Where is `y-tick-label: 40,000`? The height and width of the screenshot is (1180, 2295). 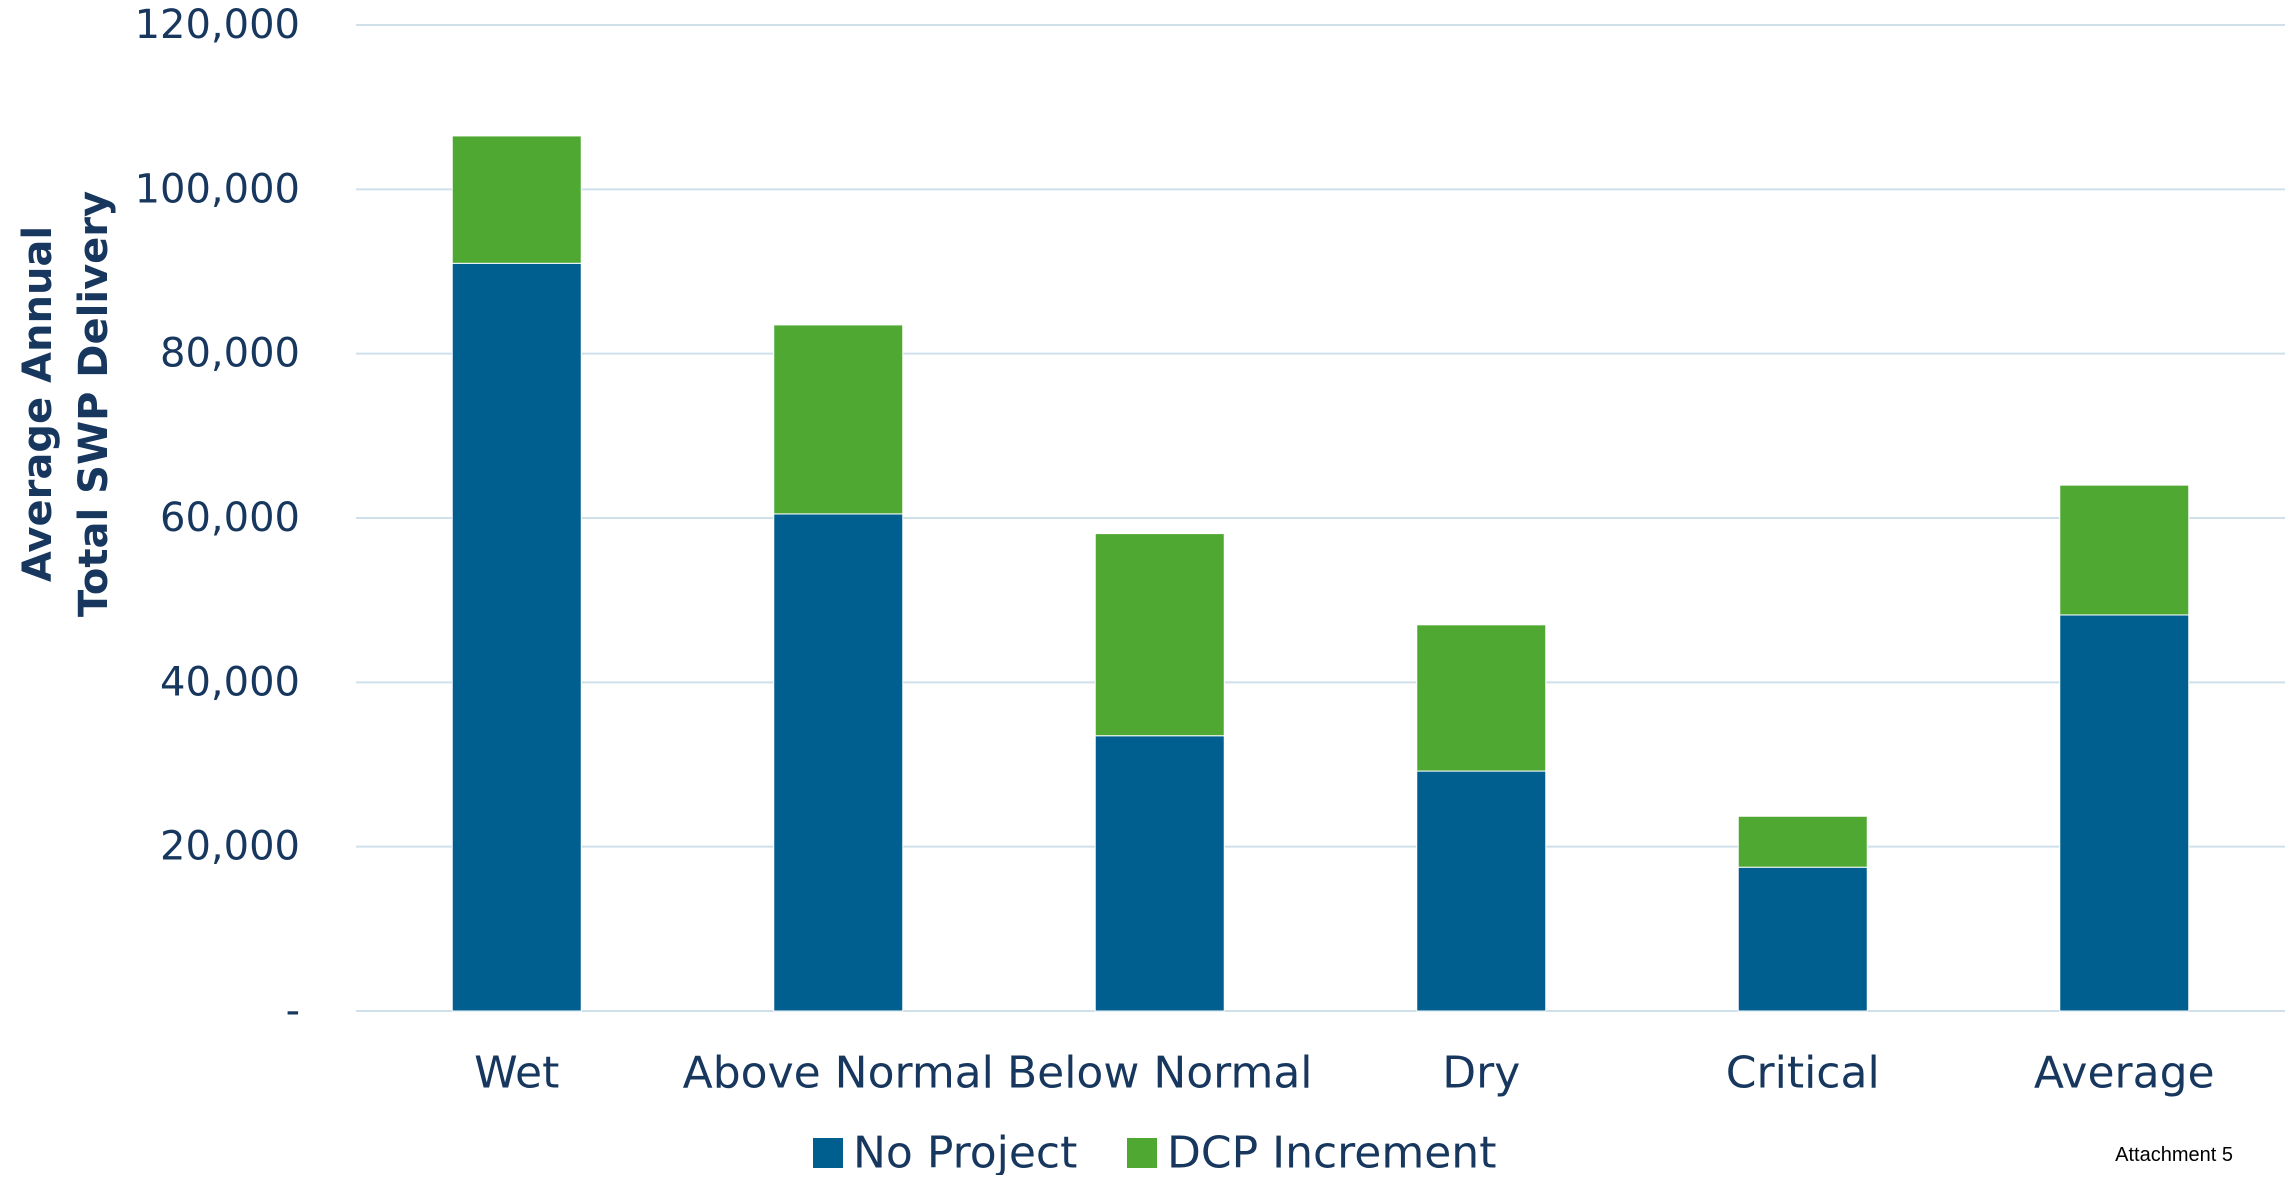 y-tick-label: 40,000 is located at coordinates (230, 682).